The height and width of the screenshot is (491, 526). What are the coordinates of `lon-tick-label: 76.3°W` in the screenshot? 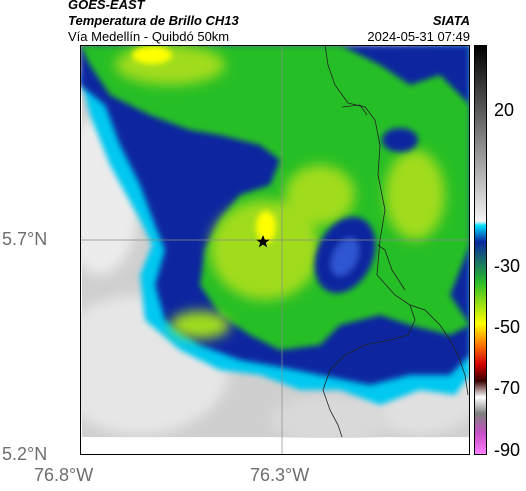 It's located at (280, 475).